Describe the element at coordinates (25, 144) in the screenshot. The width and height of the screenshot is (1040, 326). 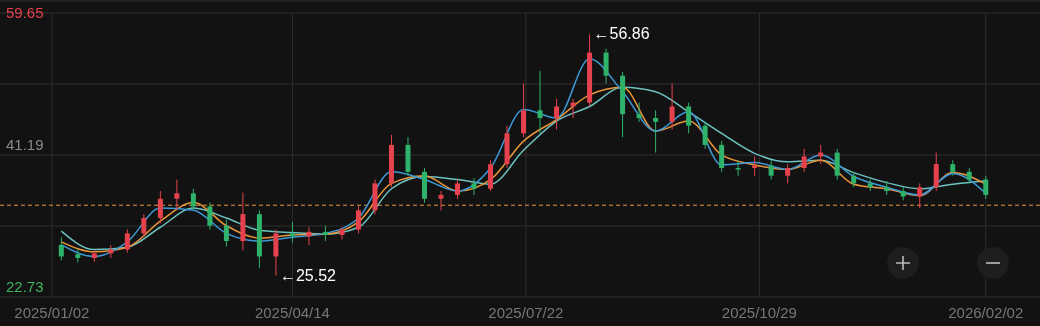
I see `y-tick-label: 41.19` at that location.